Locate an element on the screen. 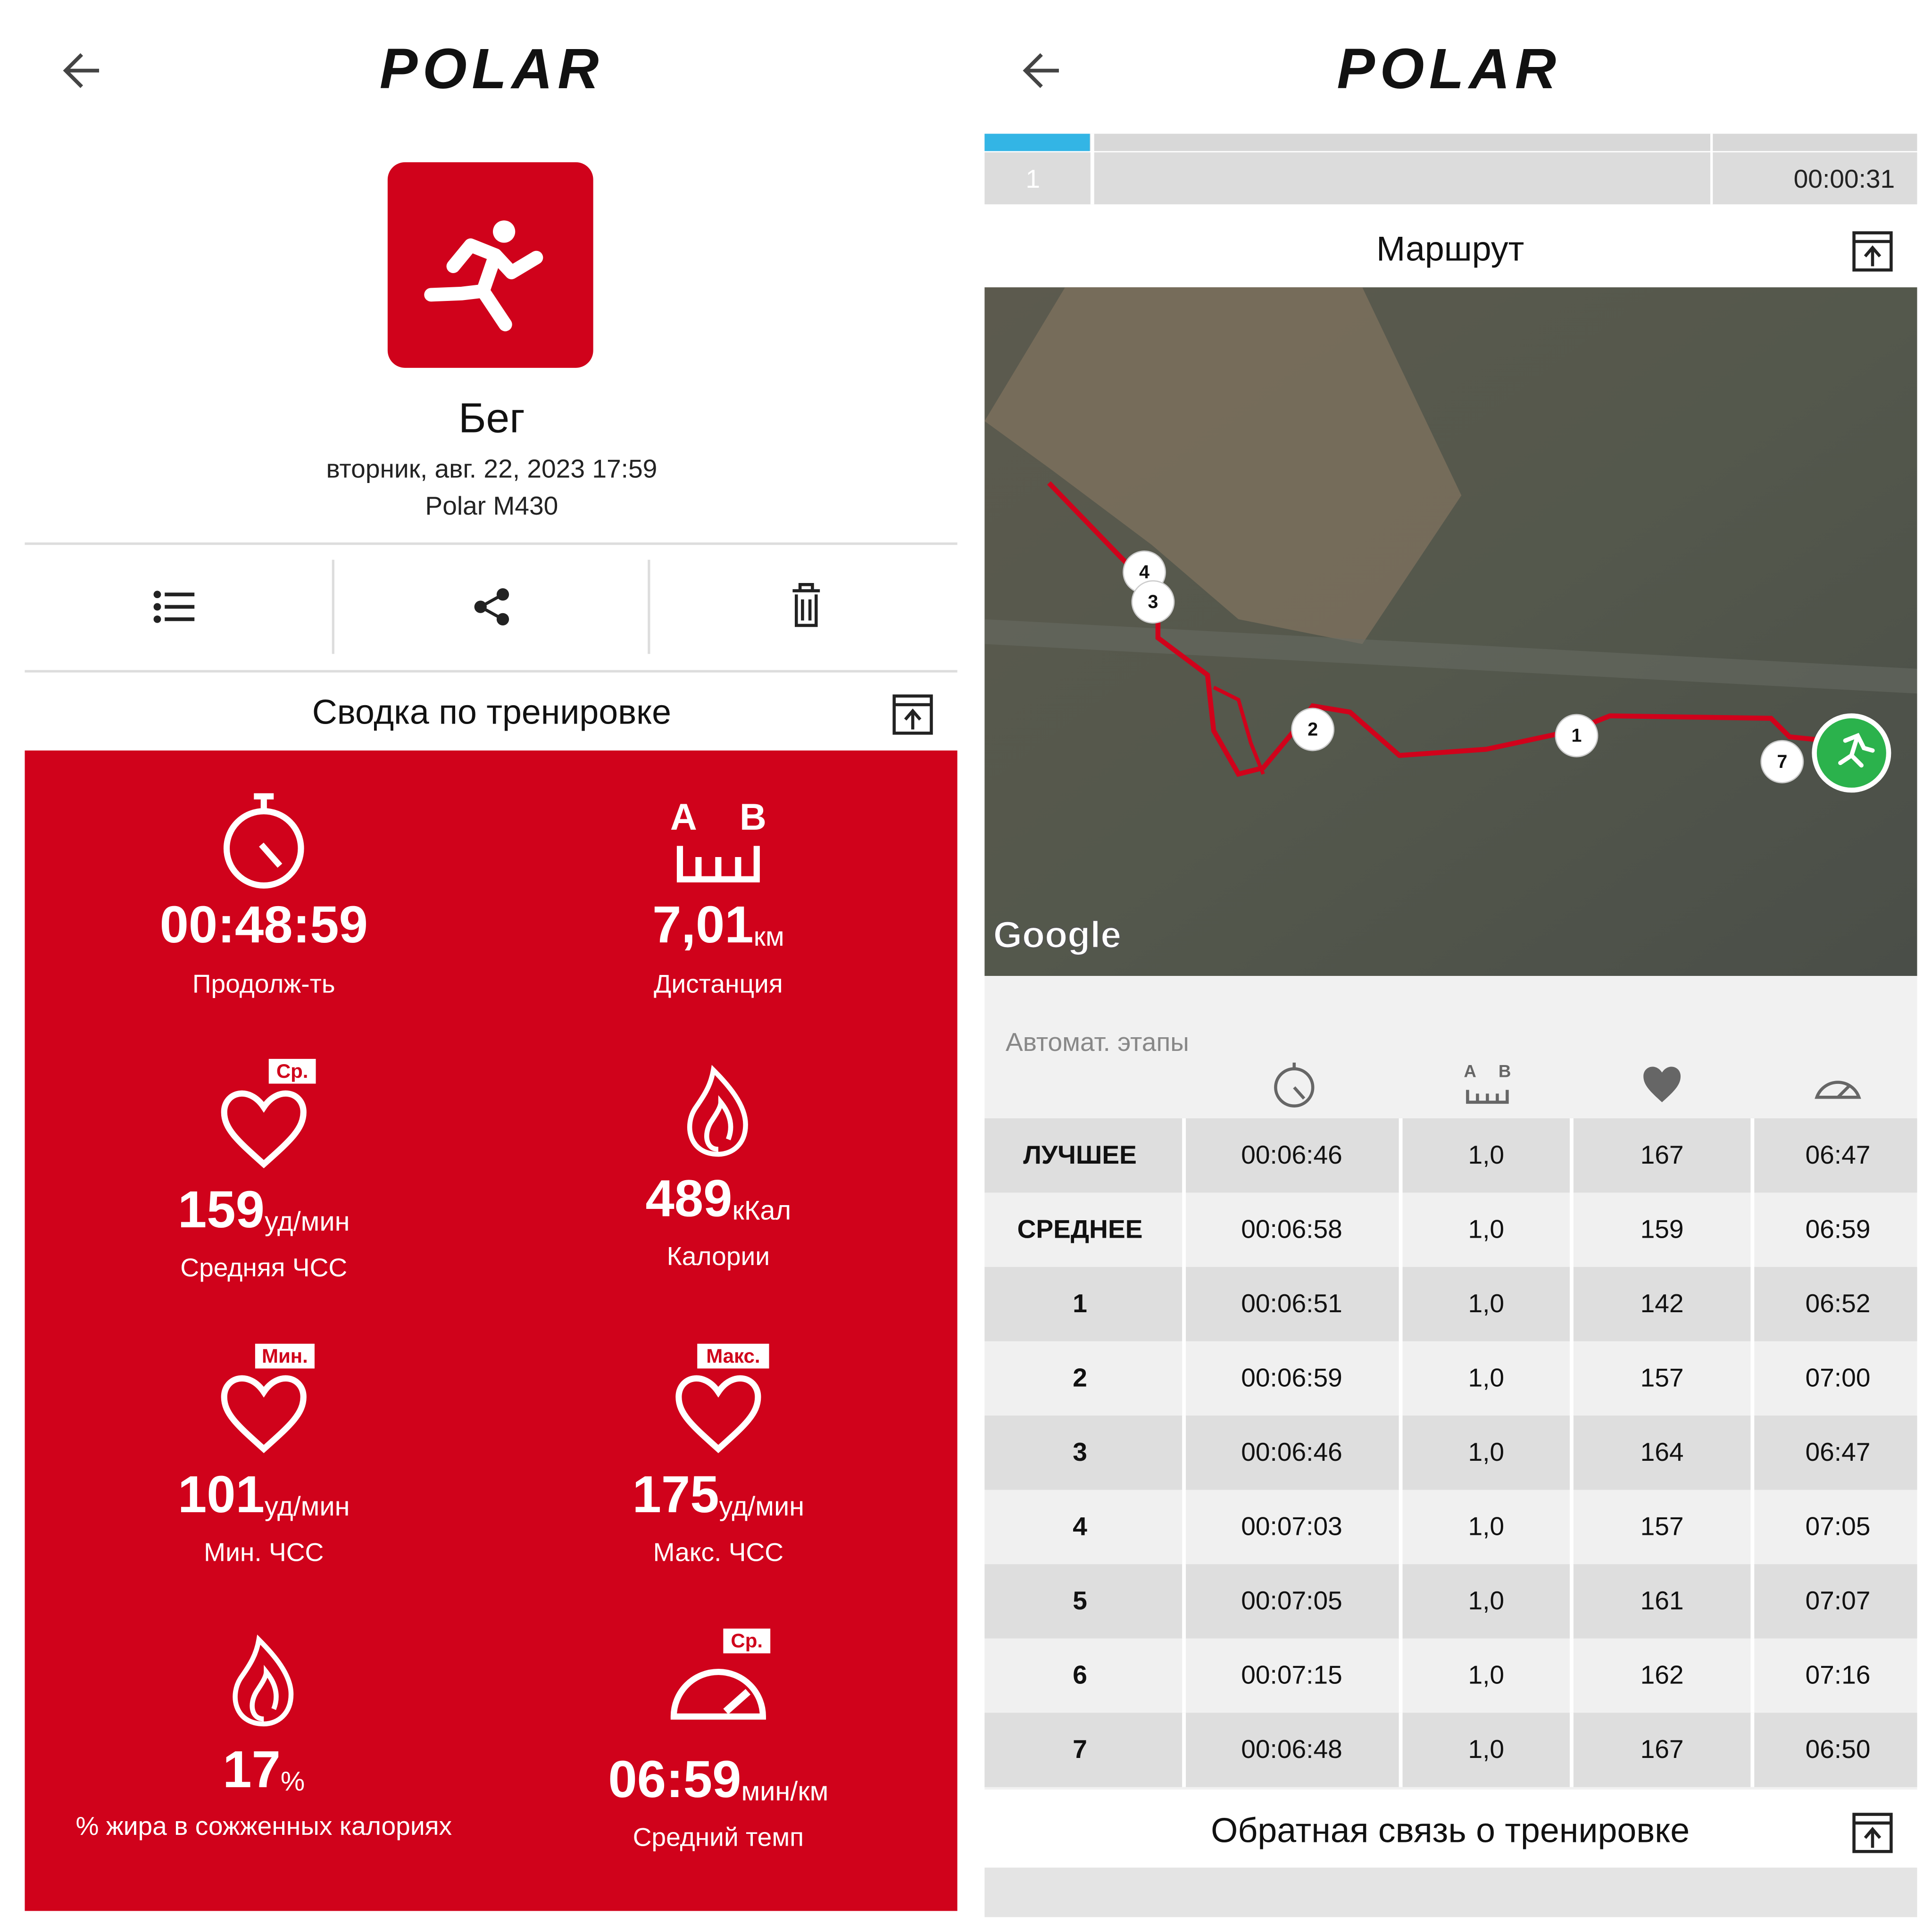  stopwatch-icon is located at coordinates (268, 831).